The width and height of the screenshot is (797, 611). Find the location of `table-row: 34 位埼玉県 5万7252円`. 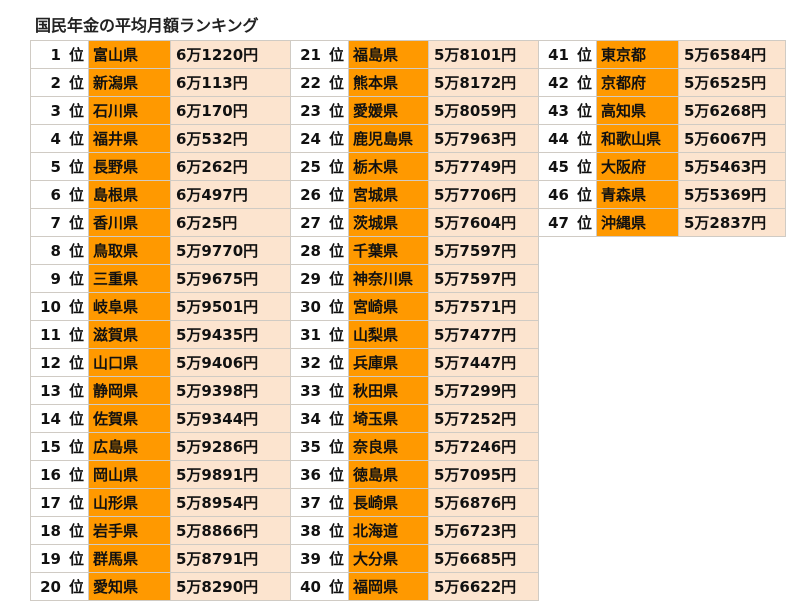

table-row: 34 位埼玉県 5万7252円 is located at coordinates (414, 418).